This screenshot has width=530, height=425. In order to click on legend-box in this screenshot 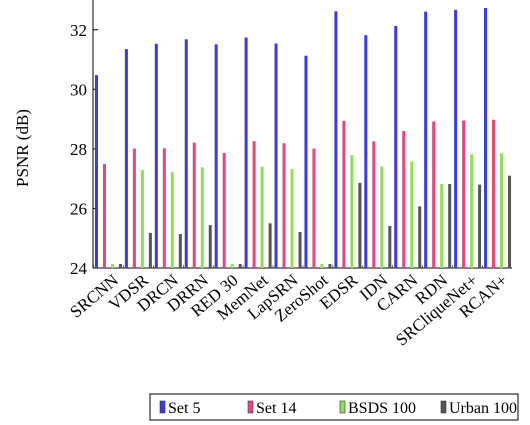, I will do `click(334, 407)`.